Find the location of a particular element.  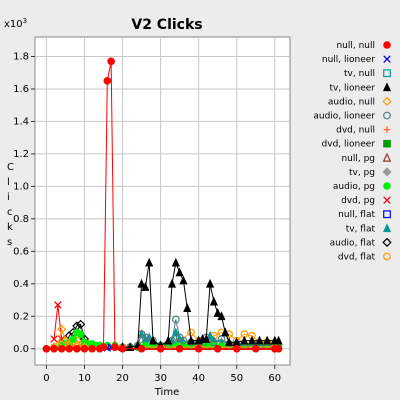

legend-label: null, pg is located at coordinates (358, 159).